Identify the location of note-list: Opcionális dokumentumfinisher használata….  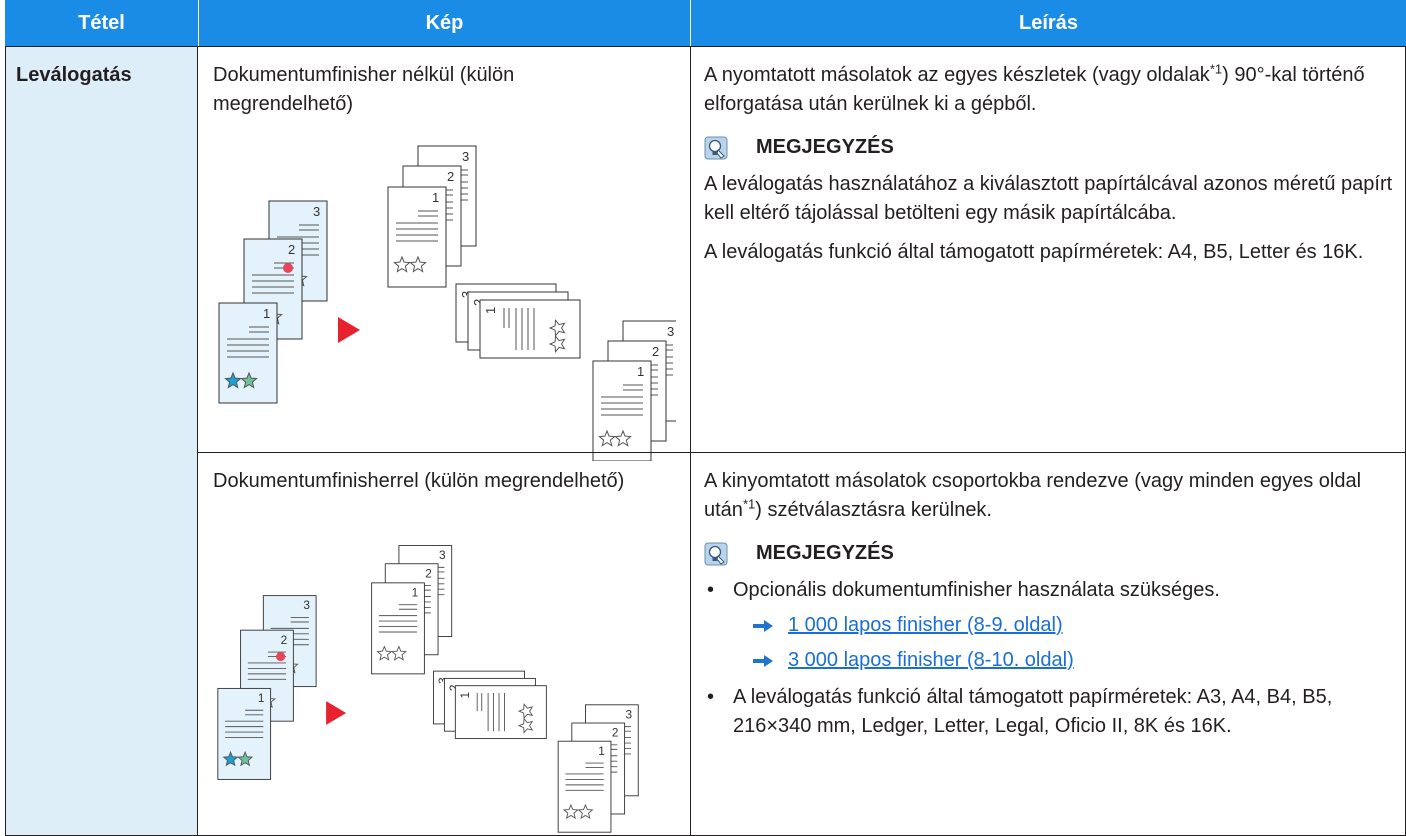
(1049, 658).